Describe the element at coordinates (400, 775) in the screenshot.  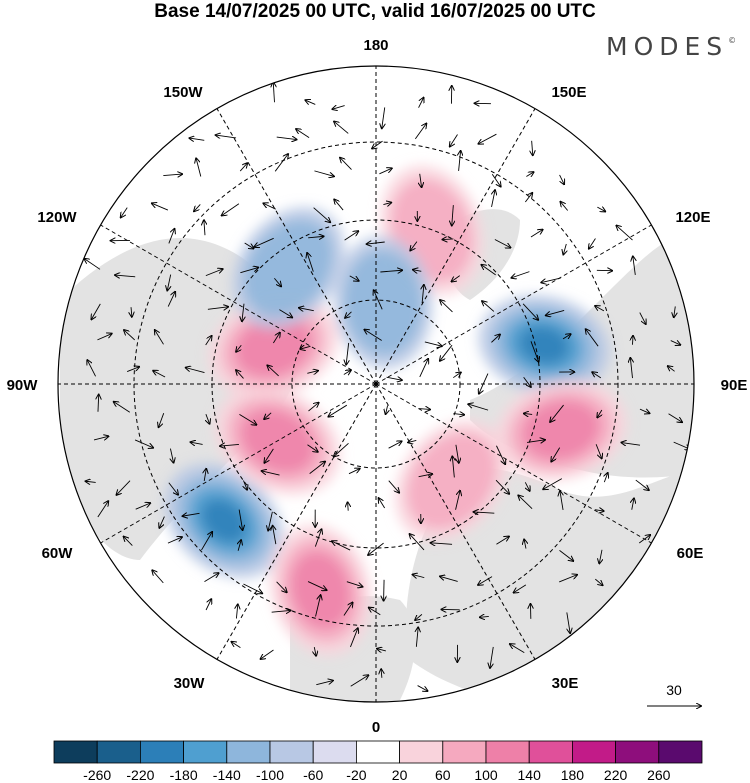
I see `colorbar-tick-label: 20` at that location.